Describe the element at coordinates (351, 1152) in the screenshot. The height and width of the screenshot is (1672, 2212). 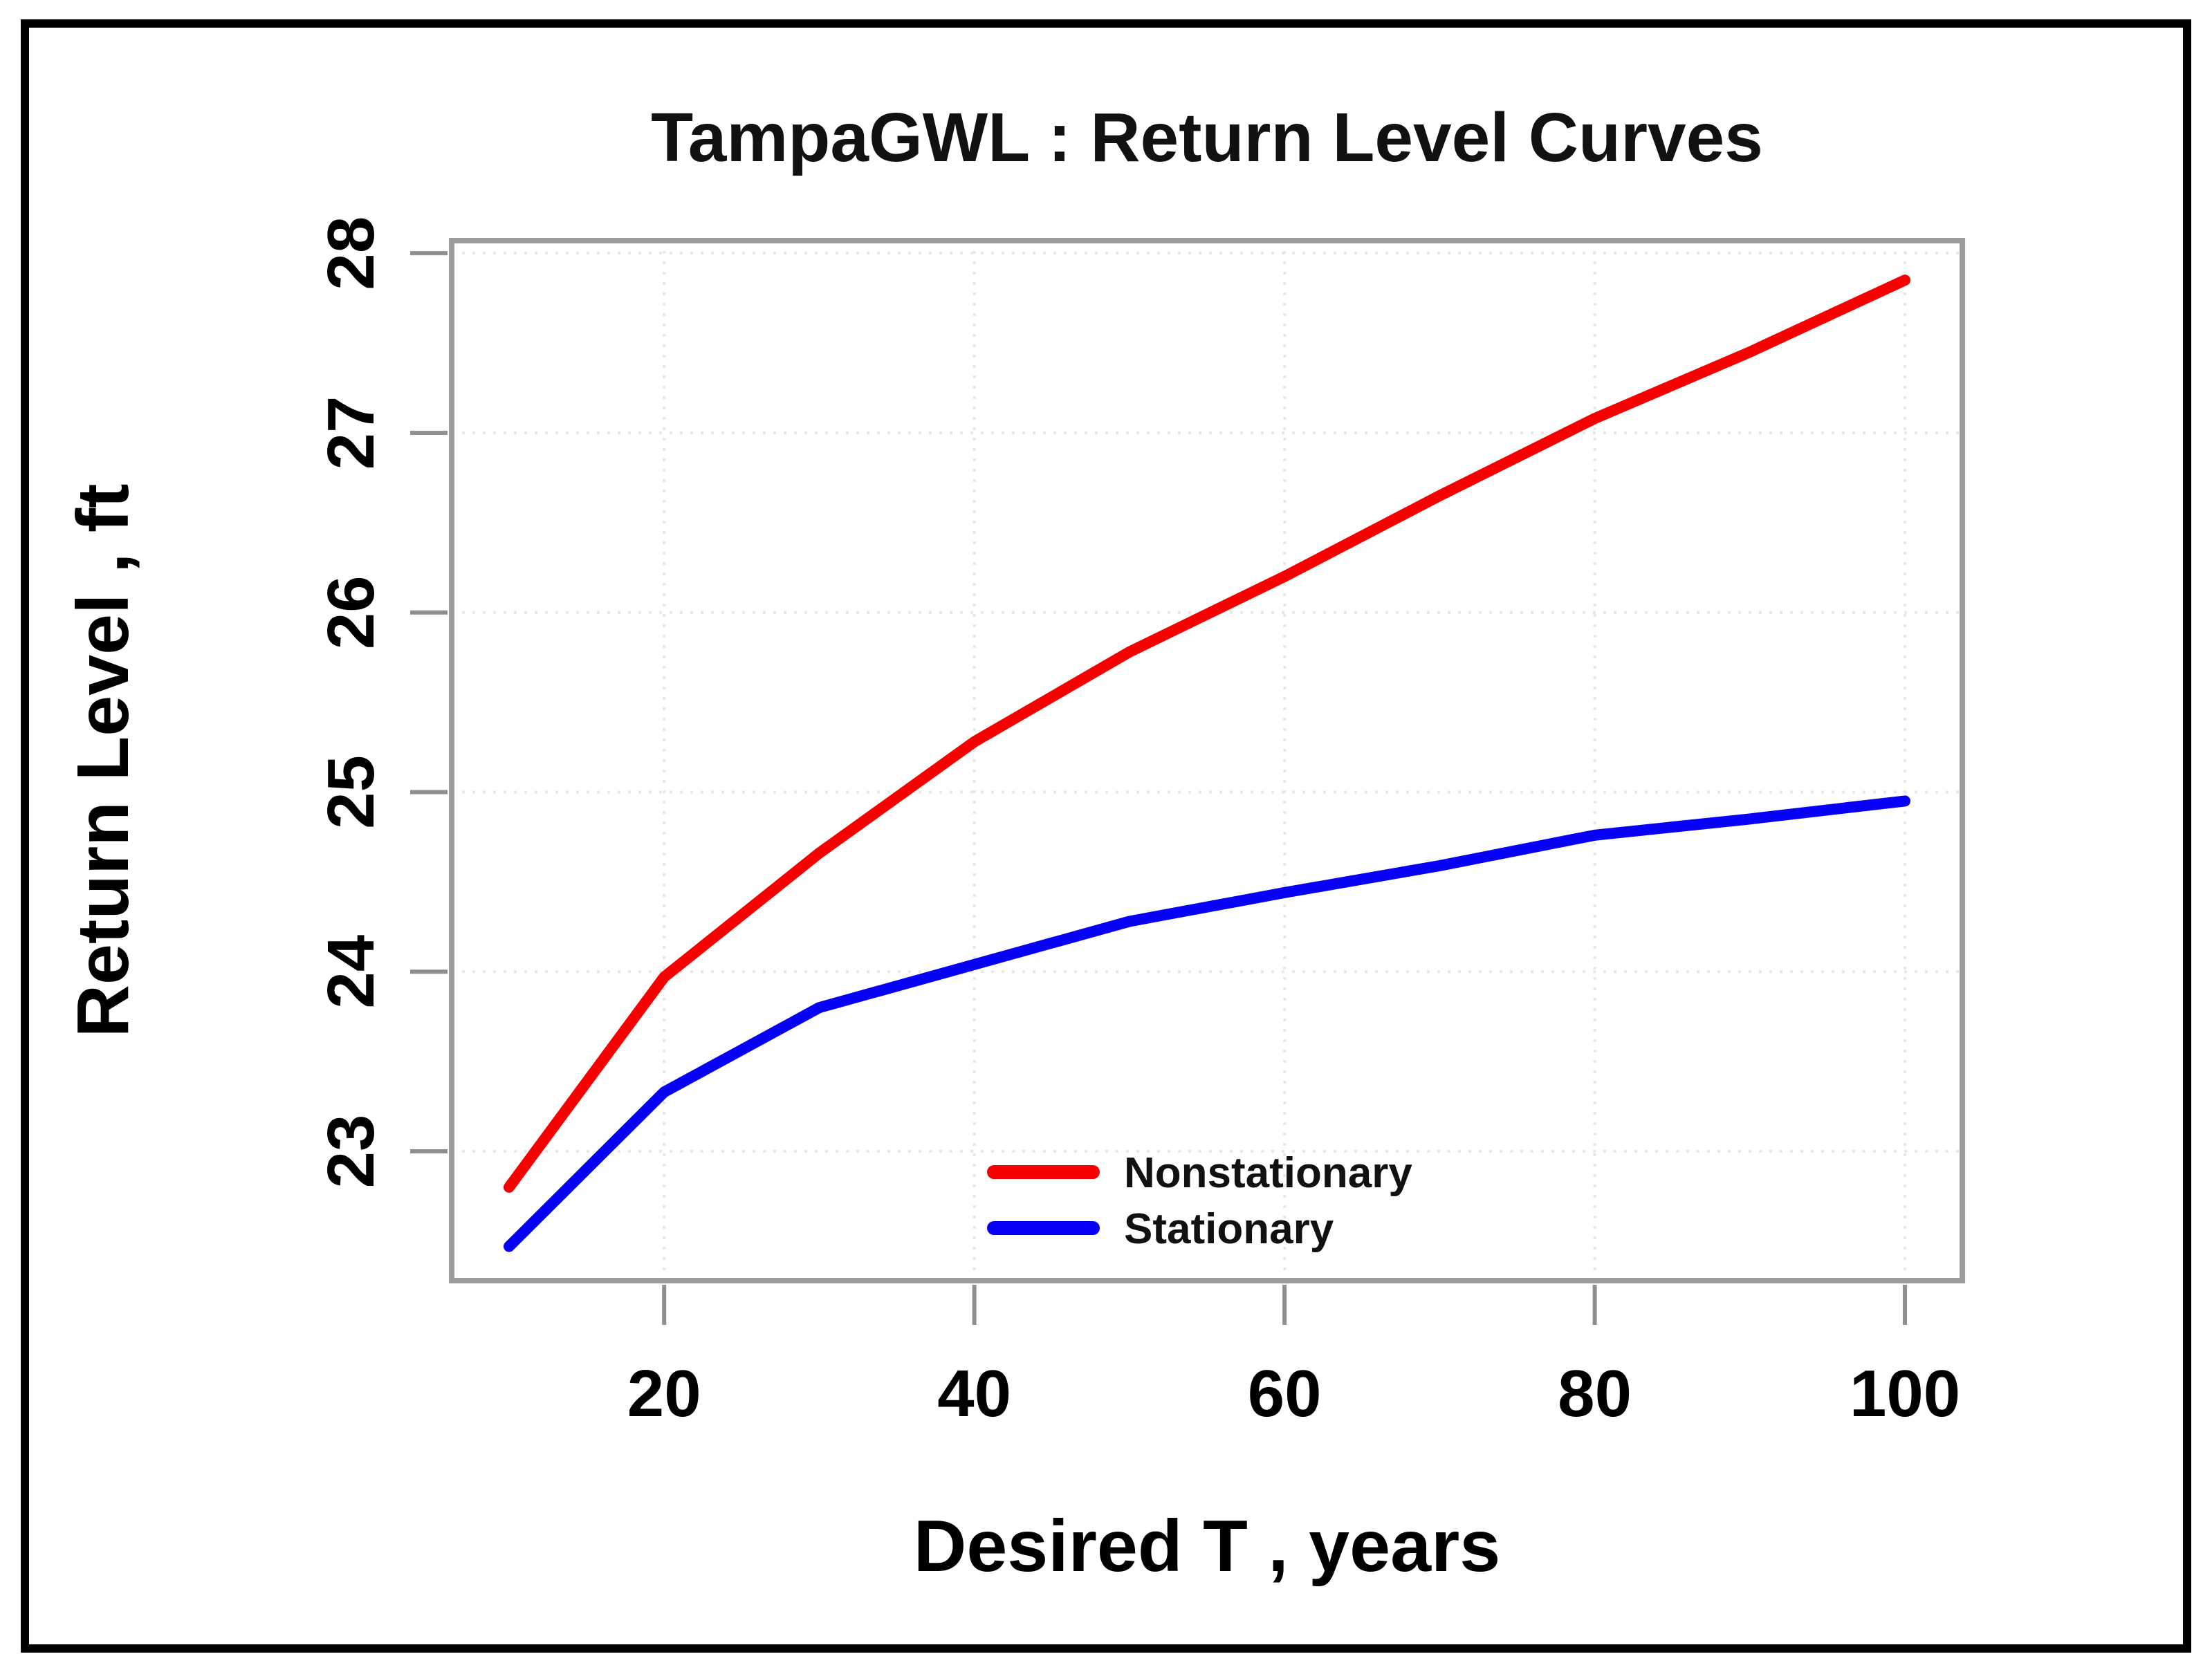
I see `y-tick-label: 23` at that location.